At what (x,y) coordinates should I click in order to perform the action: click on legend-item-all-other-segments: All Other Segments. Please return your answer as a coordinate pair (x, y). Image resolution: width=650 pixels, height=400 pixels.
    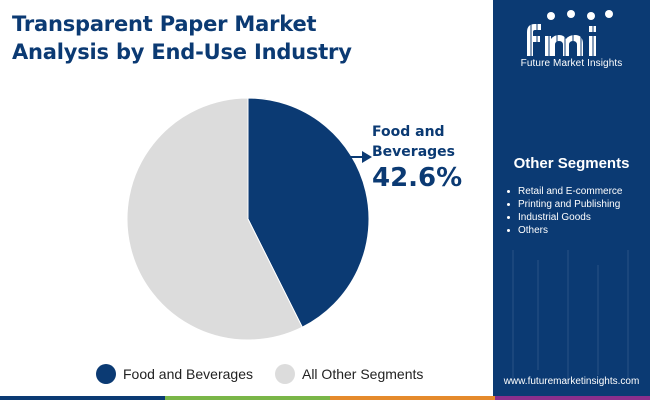
    Looking at the image, I should click on (349, 374).